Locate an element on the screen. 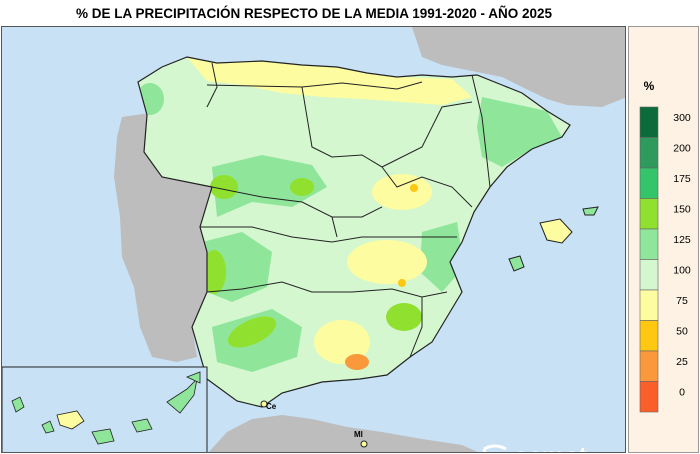 Image resolution: width=700 pixels, height=454 pixels. aemet-logo-icon is located at coordinates (494, 448).